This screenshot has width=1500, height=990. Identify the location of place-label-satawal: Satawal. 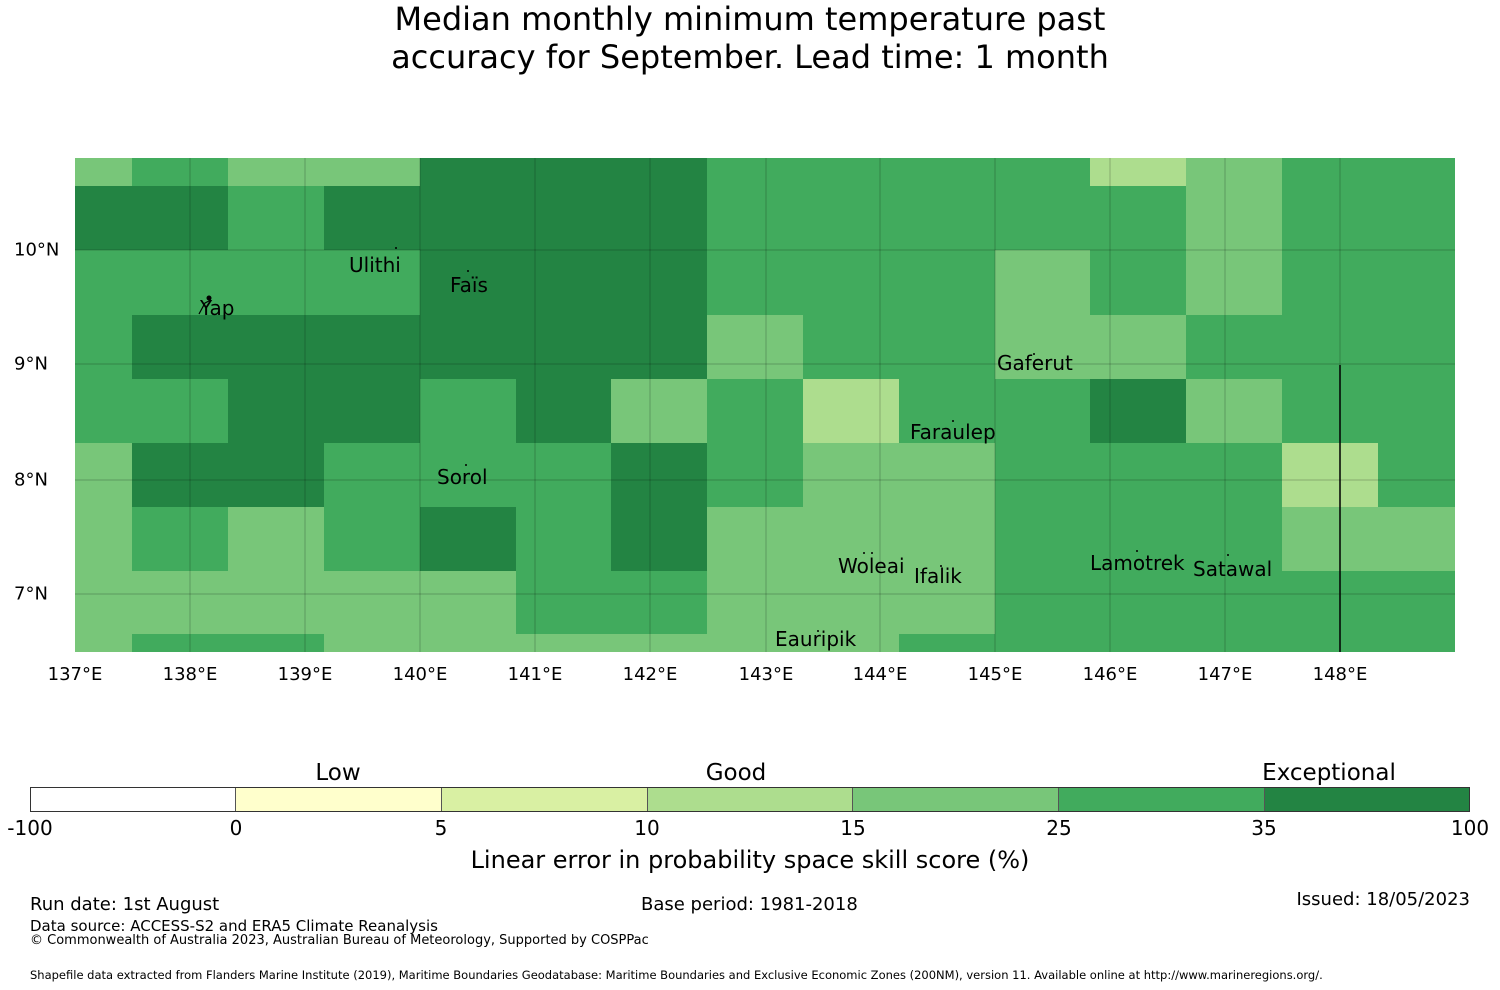
(1233, 569).